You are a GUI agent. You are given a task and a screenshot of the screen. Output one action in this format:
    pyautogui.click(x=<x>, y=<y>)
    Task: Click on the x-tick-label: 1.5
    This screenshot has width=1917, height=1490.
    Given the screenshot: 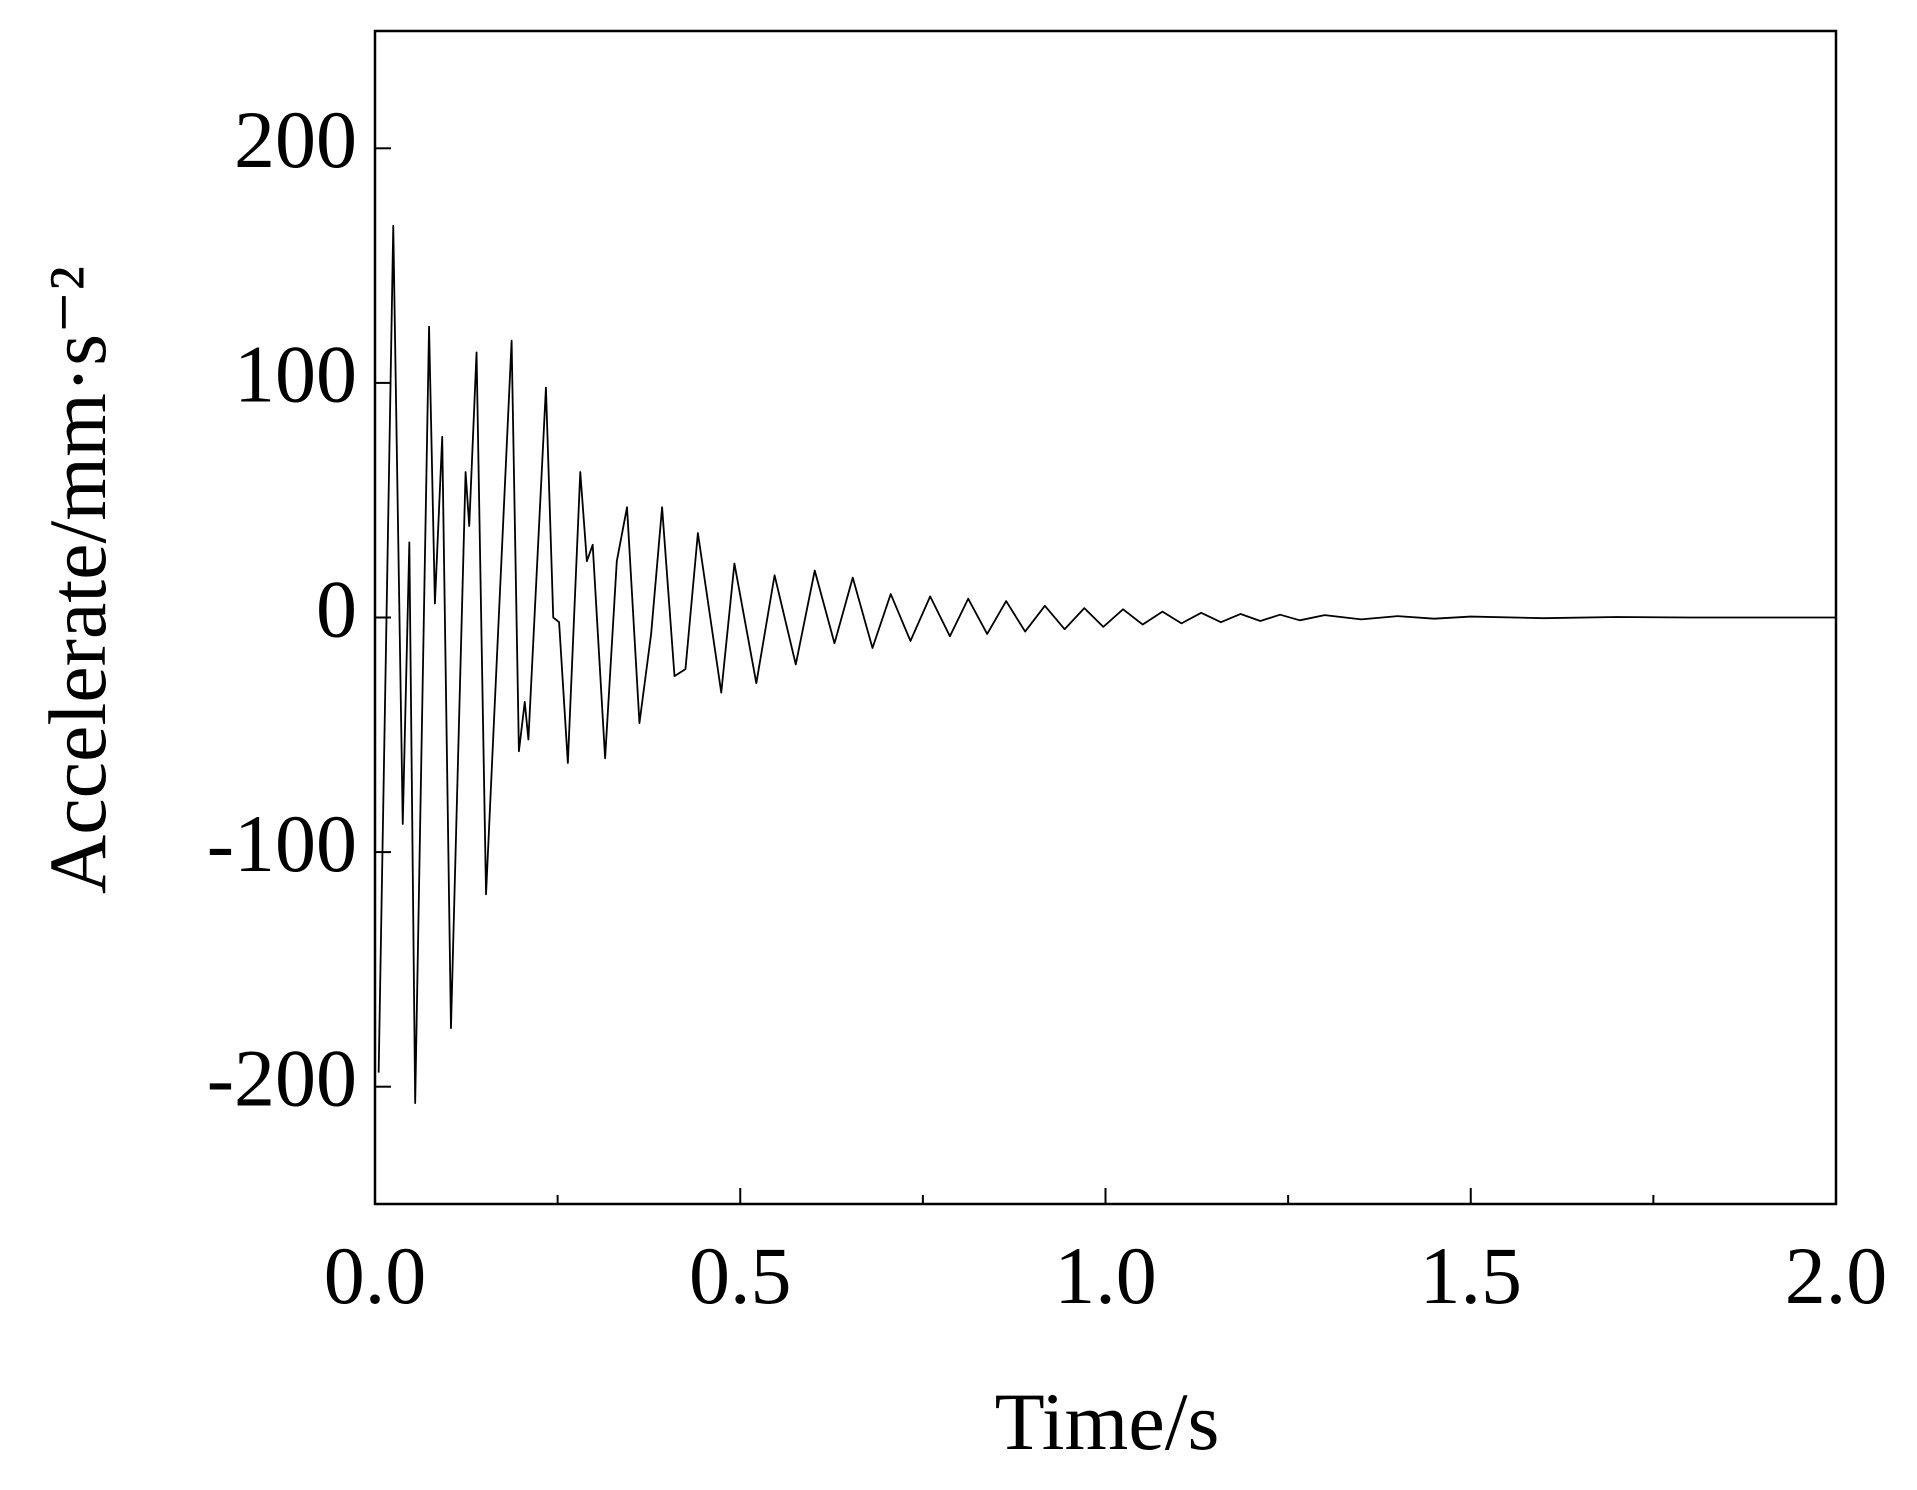 What is the action you would take?
    pyautogui.click(x=1471, y=1275)
    